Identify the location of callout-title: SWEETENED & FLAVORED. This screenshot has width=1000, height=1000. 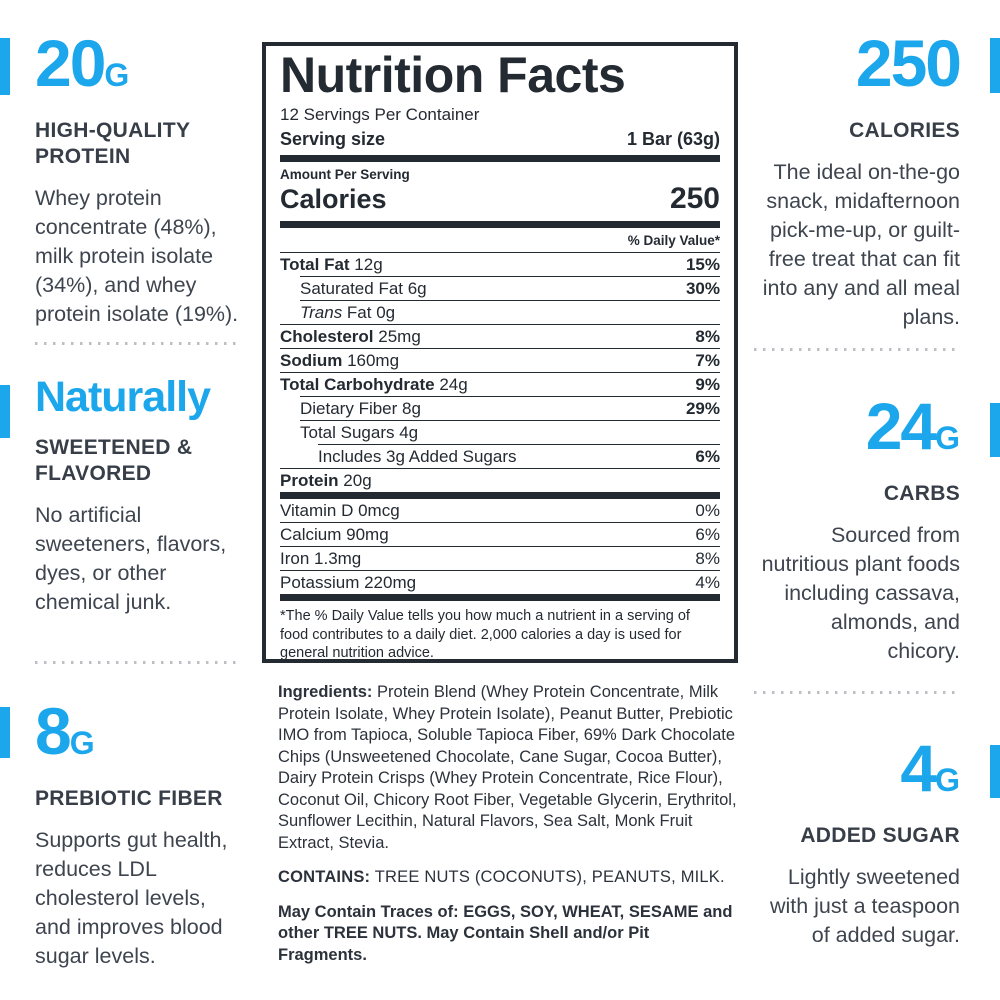
(114, 460).